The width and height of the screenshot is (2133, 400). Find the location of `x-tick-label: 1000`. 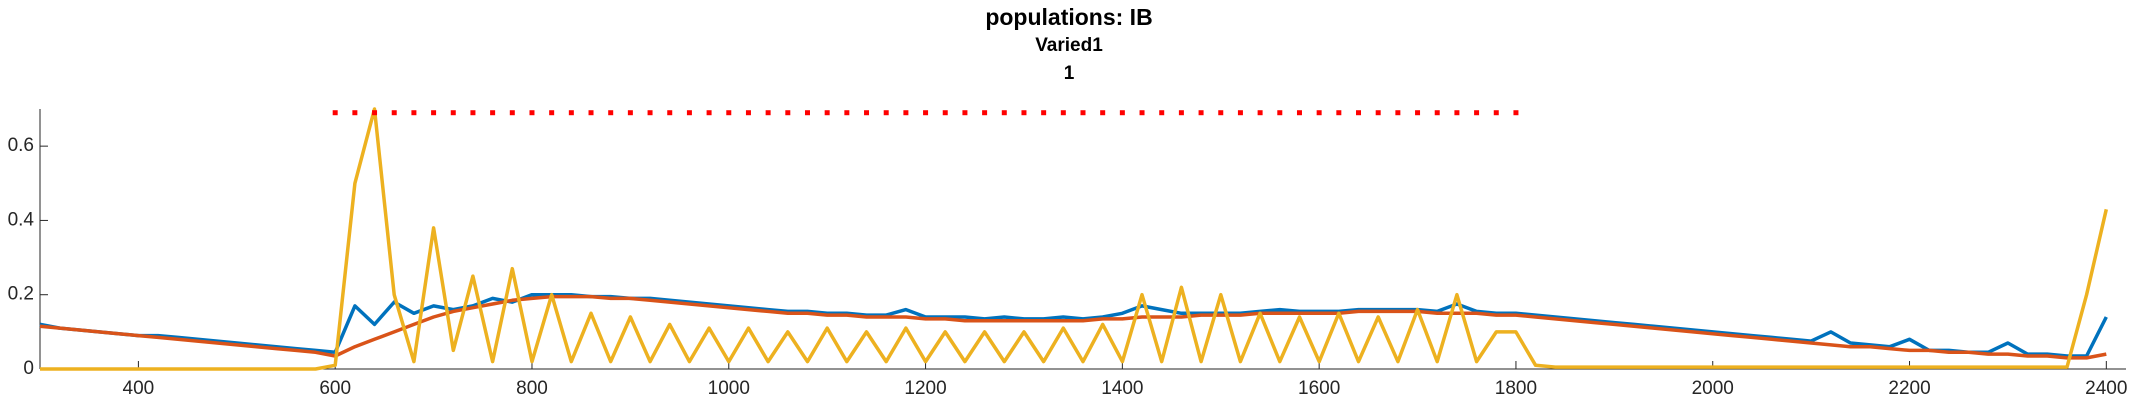

x-tick-label: 1000 is located at coordinates (729, 388).